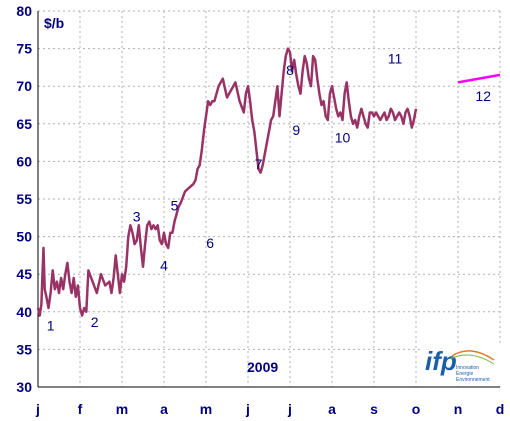 This screenshot has height=421, width=510. I want to click on year-label: 2009, so click(262, 367).